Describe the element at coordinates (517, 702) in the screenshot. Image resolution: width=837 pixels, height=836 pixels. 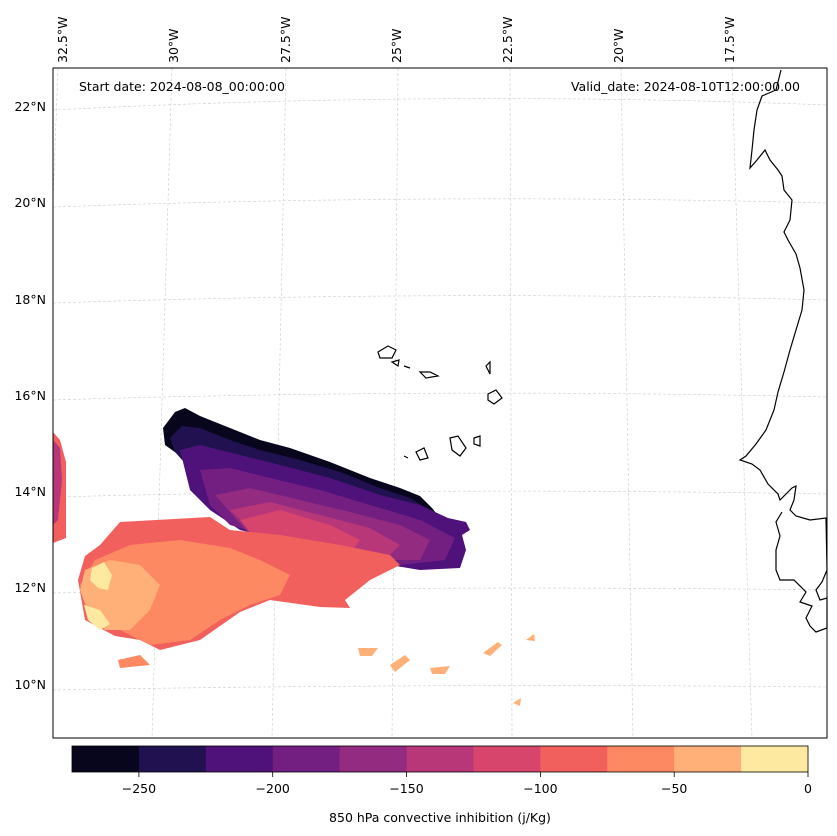
I see `cin-spot-g` at that location.